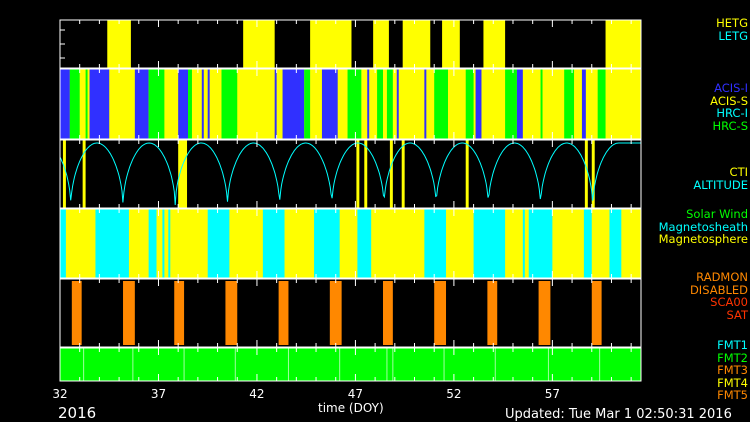  Describe the element at coordinates (732, 395) in the screenshot. I see `legend-fmt5: FMT5` at that location.